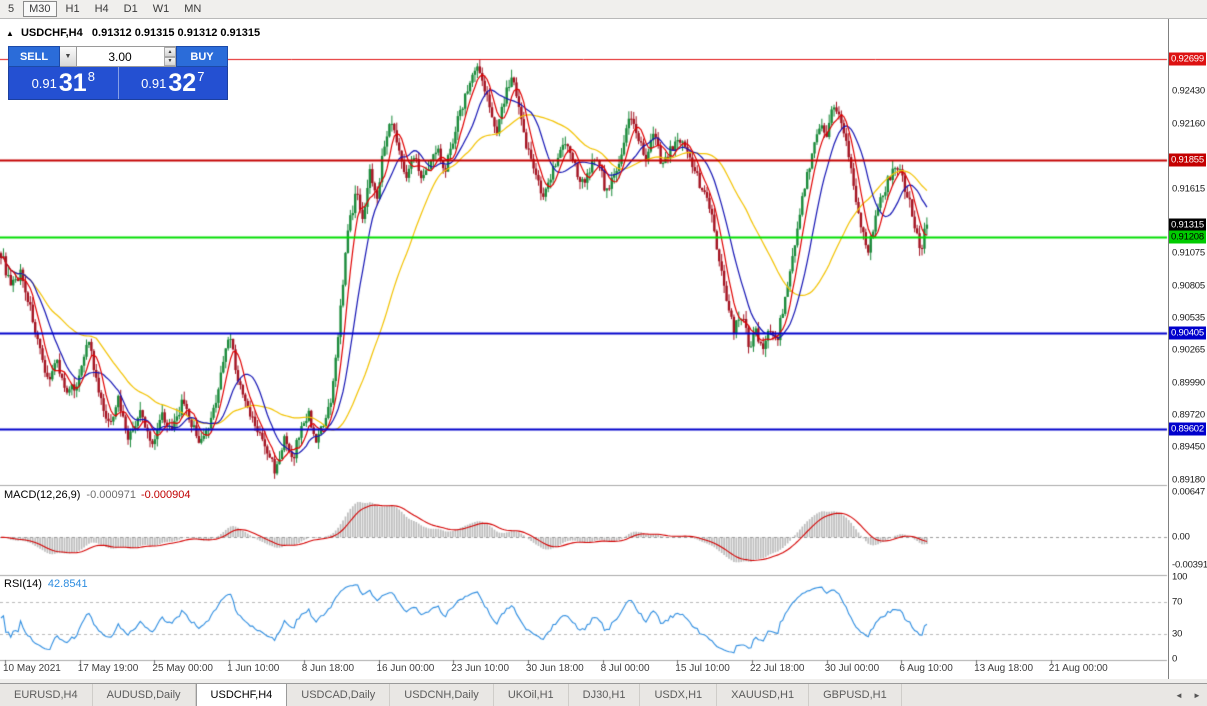 The width and height of the screenshot is (1207, 706). I want to click on time-label-16-jun-00-00: 16 Jun 00:00, so click(405, 668).